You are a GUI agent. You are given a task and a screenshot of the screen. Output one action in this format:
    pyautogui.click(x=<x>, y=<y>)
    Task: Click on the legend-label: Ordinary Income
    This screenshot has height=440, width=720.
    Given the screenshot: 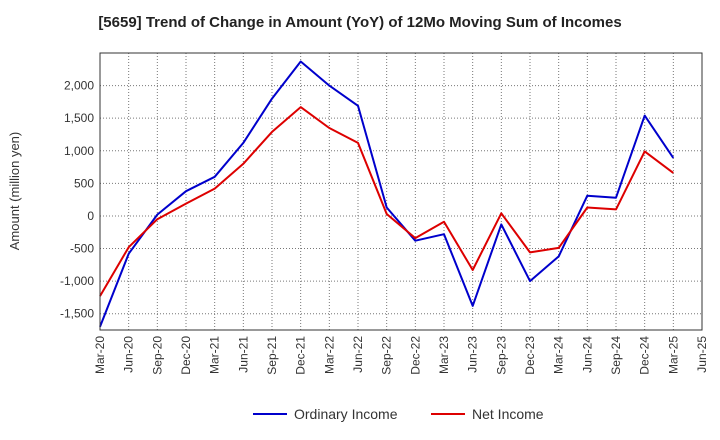 What is the action you would take?
    pyautogui.click(x=346, y=414)
    